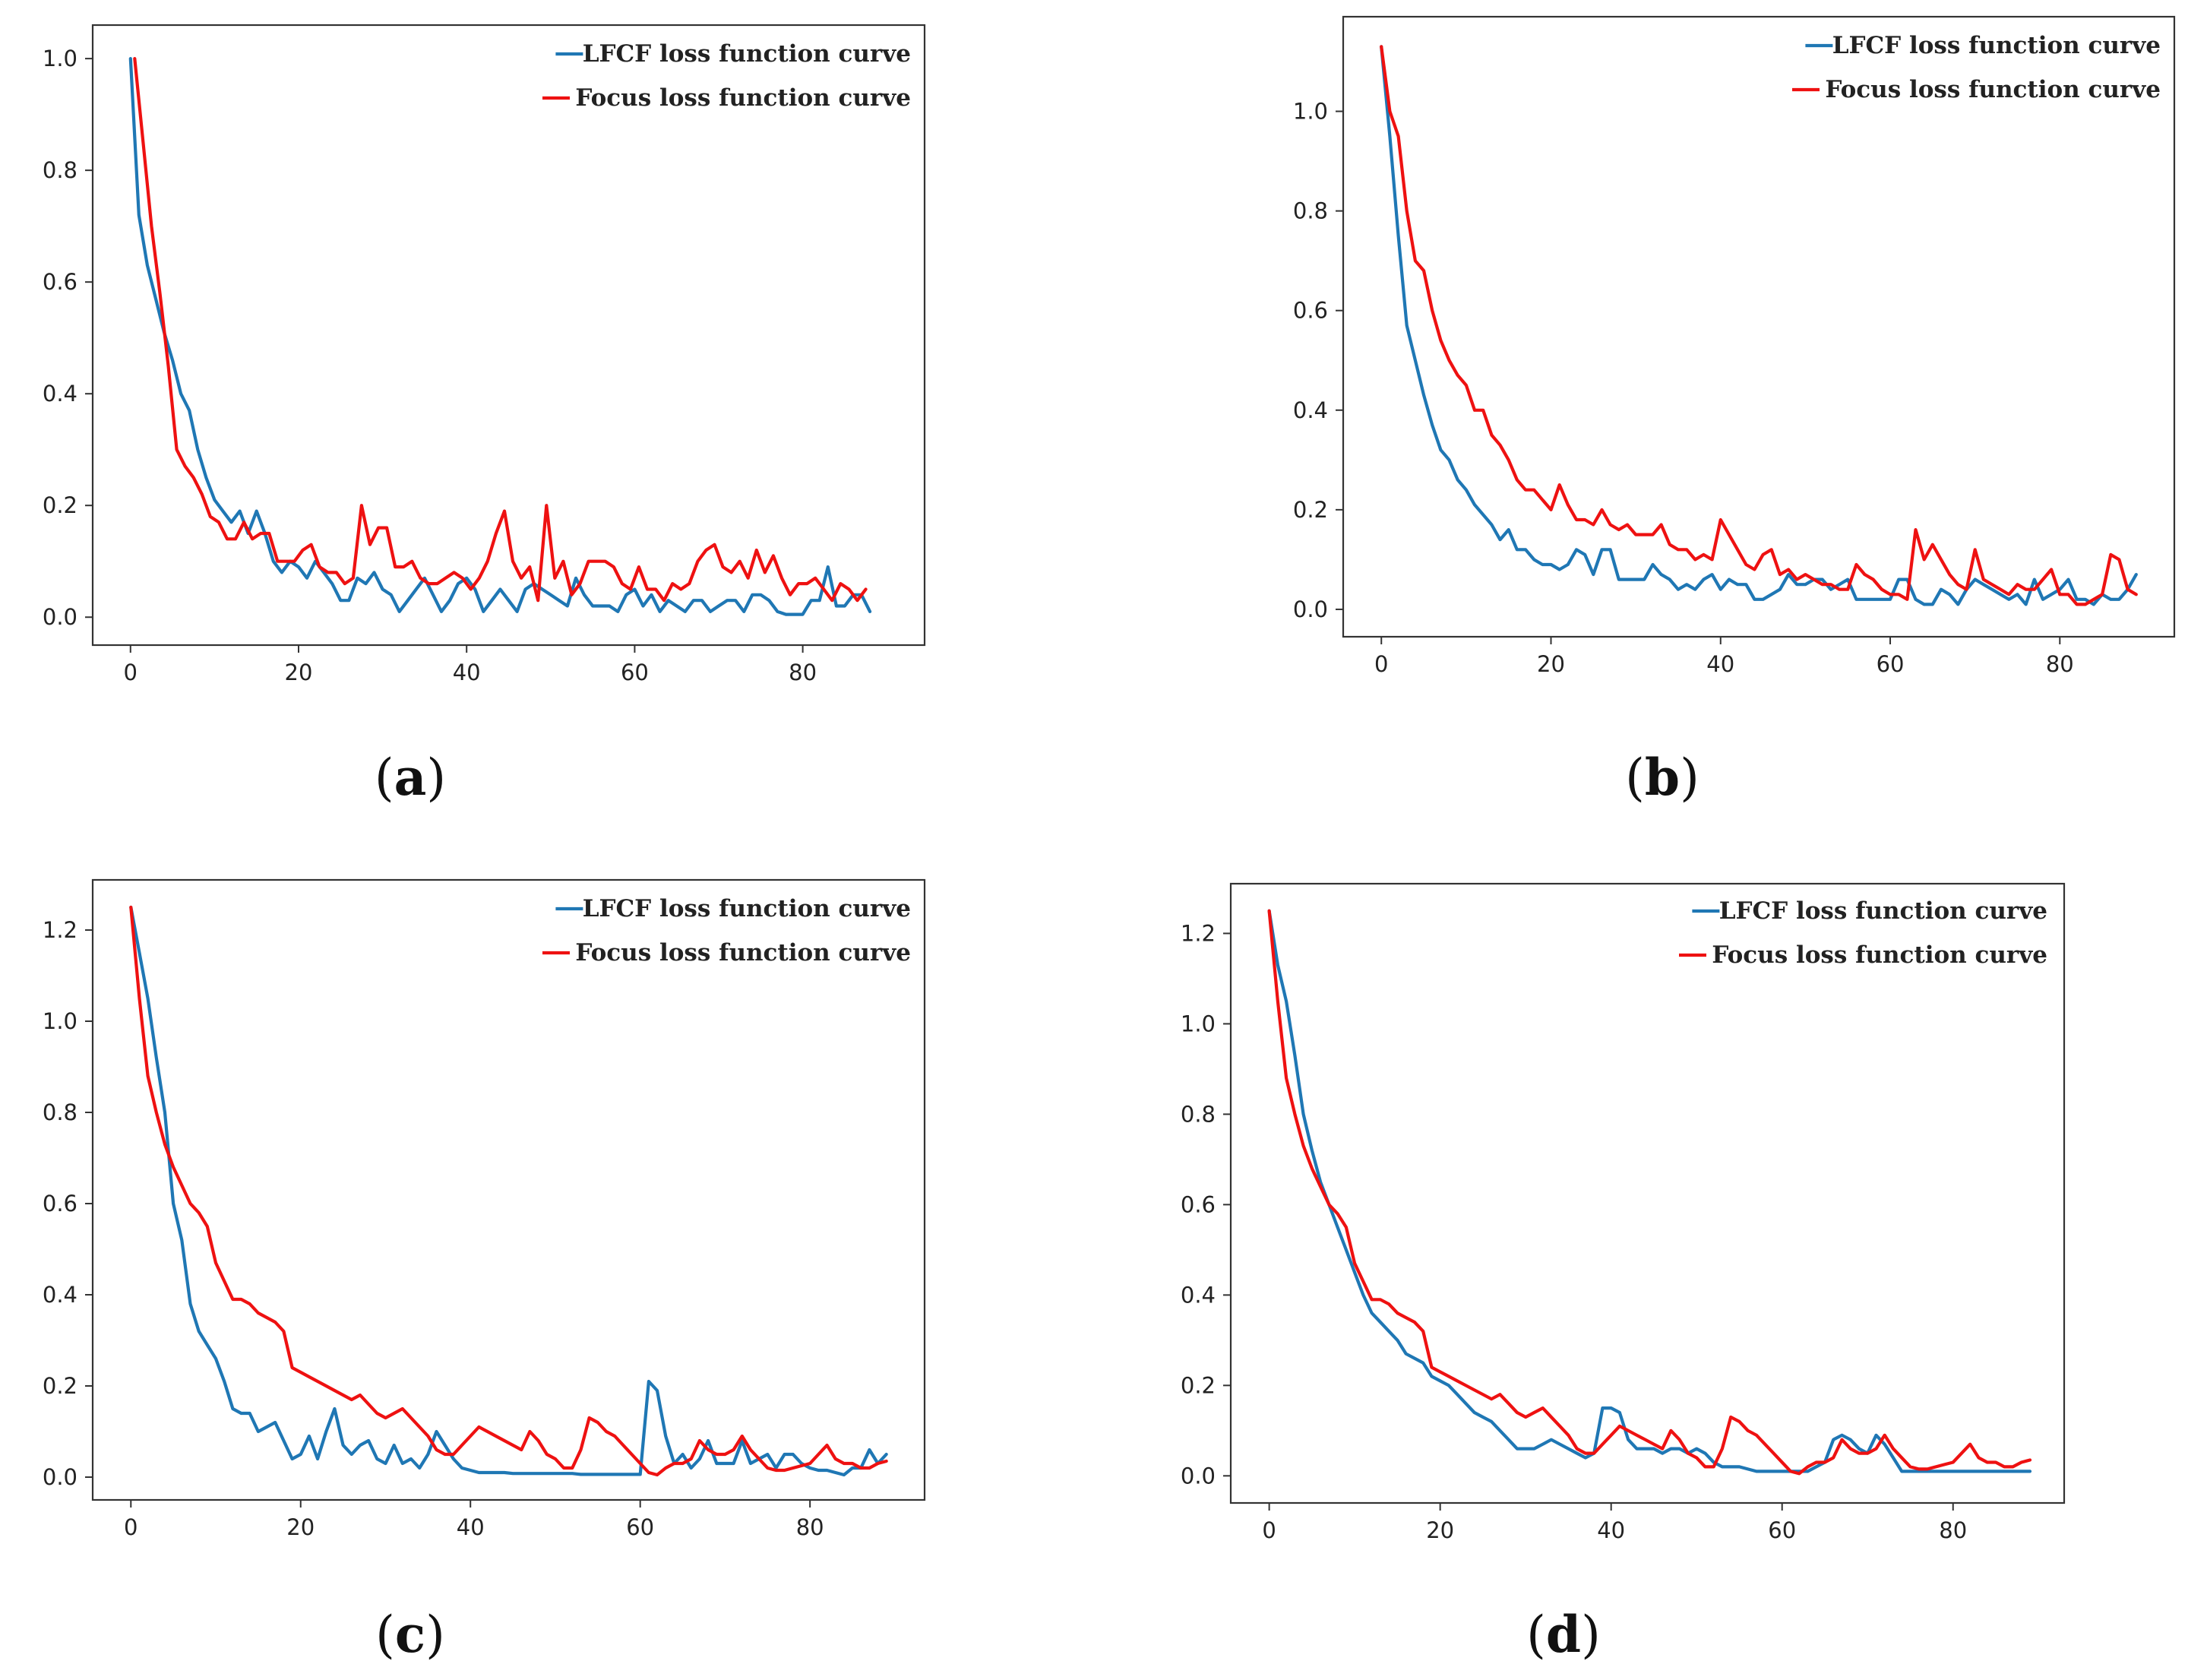 This screenshot has width=2188, height=1680. What do you see at coordinates (410, 1634) in the screenshot?
I see `subplot-label-c: (c)` at bounding box center [410, 1634].